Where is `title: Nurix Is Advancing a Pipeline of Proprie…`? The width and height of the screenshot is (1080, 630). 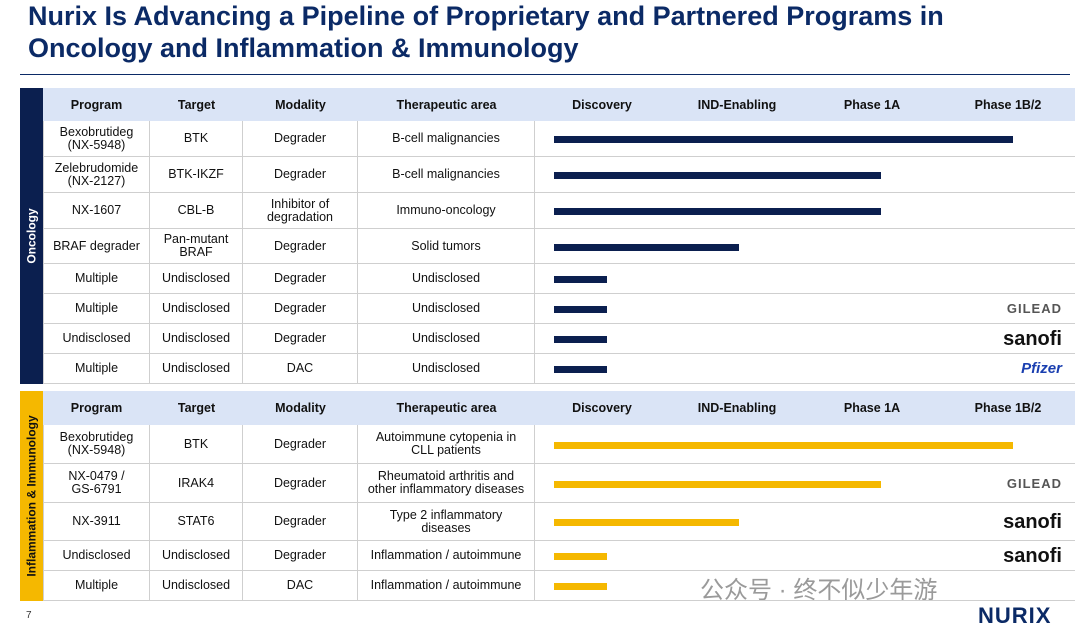 title: Nurix Is Advancing a Pipeline of Proprie… is located at coordinates (486, 32).